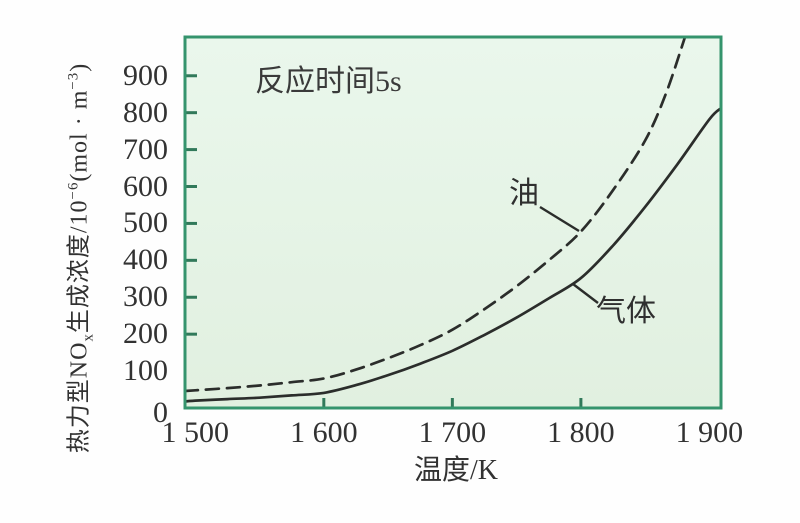 Image resolution: width=800 pixels, height=523 pixels. I want to click on y-axis-title-part: 热力型NO, so click(79, 397).